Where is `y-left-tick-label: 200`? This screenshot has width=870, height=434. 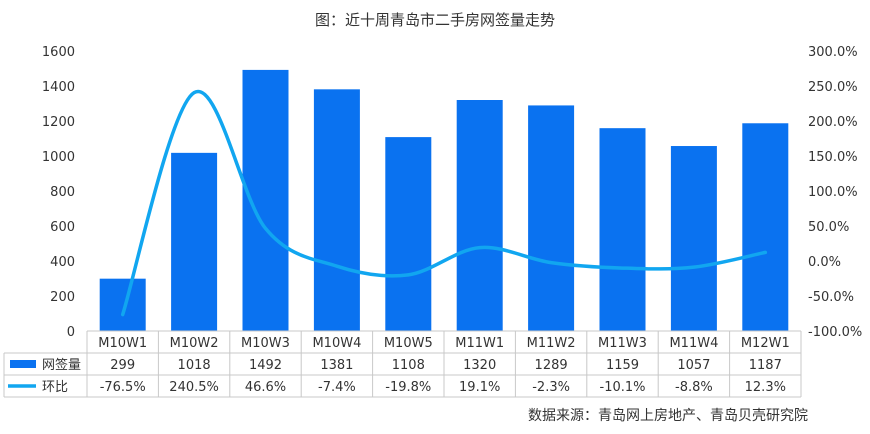
y-left-tick-label: 200 is located at coordinates (62, 297).